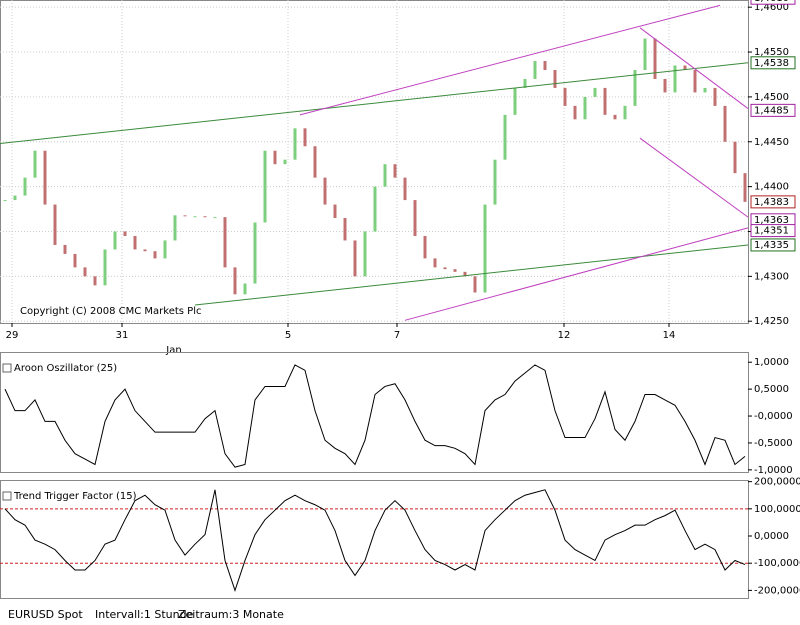 Image resolution: width=800 pixels, height=625 pixels. I want to click on y-tick-label: 1,4550, so click(771, 52).